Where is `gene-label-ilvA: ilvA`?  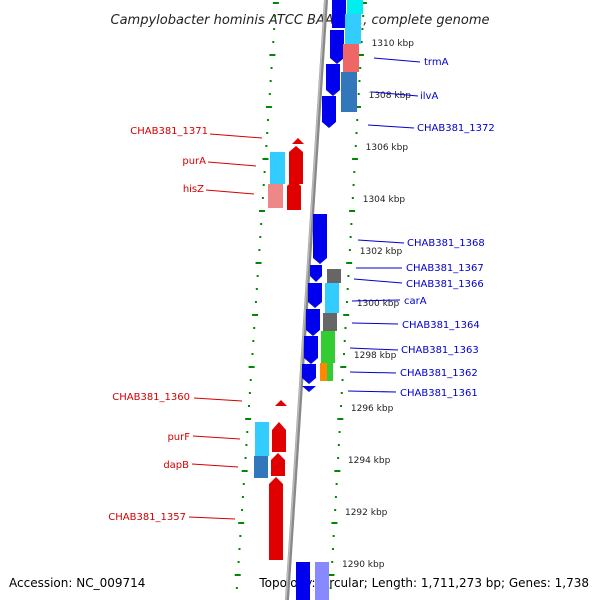 gene-label-ilvA: ilvA is located at coordinates (429, 96).